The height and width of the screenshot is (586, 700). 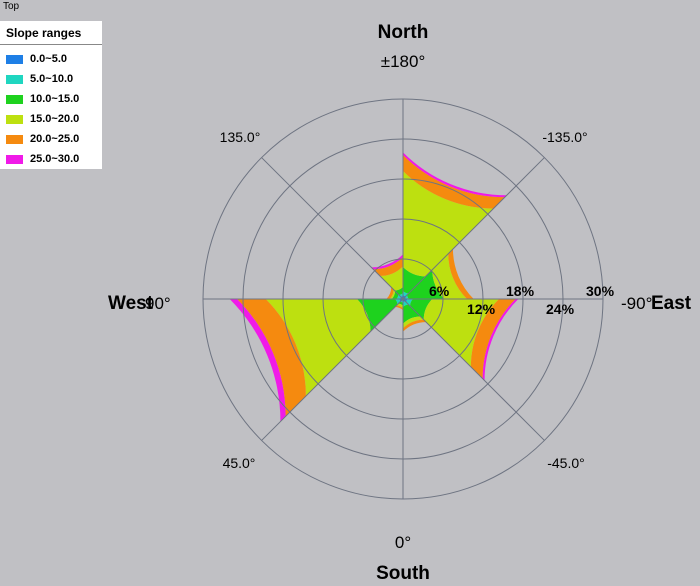 I want to click on angle-label-neg45: -45.0°, so click(x=566, y=463).